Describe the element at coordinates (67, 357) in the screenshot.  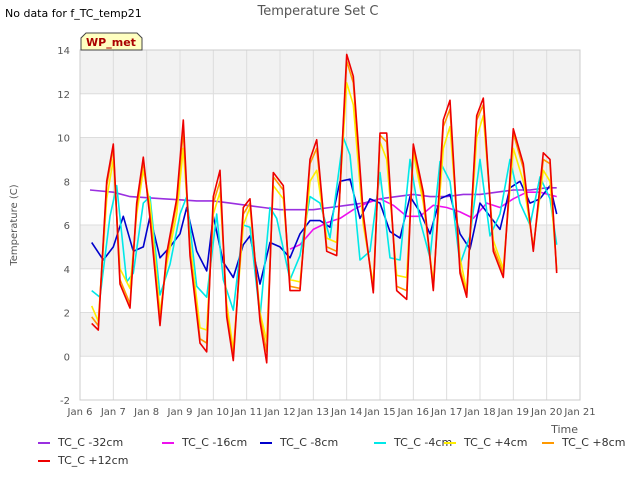
I see `y-tick-label: 0` at that location.